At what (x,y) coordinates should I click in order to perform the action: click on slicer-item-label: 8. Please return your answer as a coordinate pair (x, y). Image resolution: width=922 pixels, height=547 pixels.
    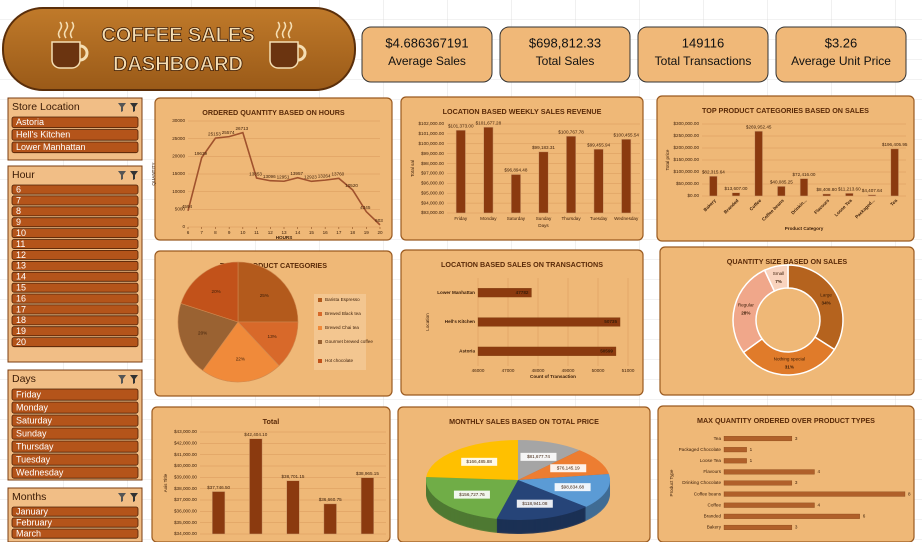
    Looking at the image, I should click on (18, 211).